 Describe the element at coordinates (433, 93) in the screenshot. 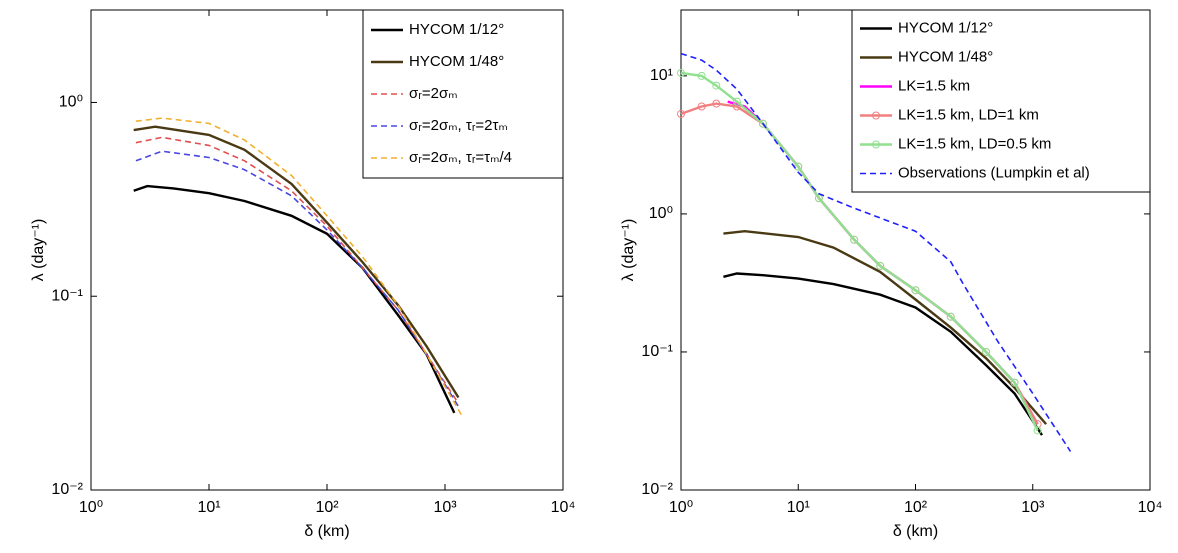

I see `legend-label: σᵣ=2σₘ` at that location.